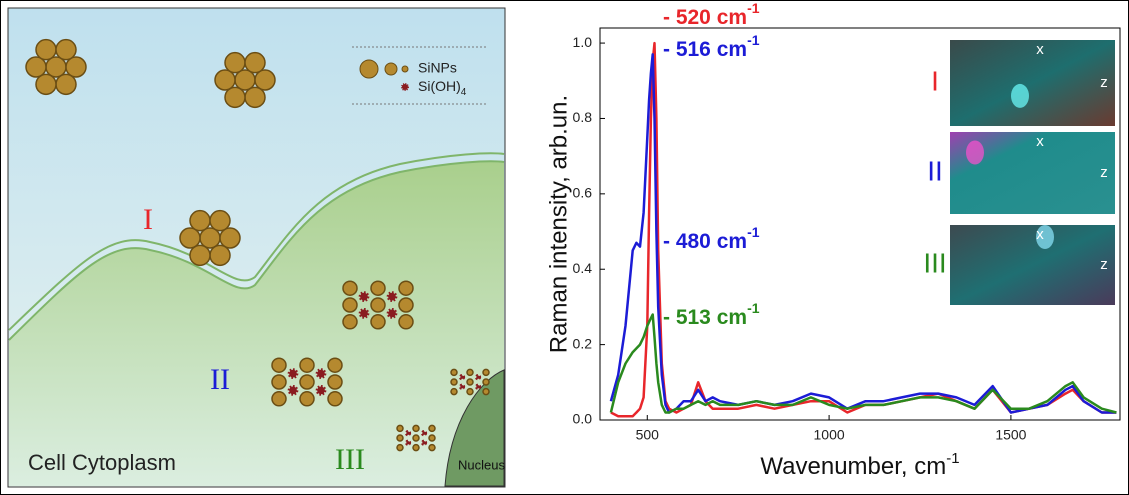  I want to click on peak-annotation: - 480 cm-1, so click(711, 238).